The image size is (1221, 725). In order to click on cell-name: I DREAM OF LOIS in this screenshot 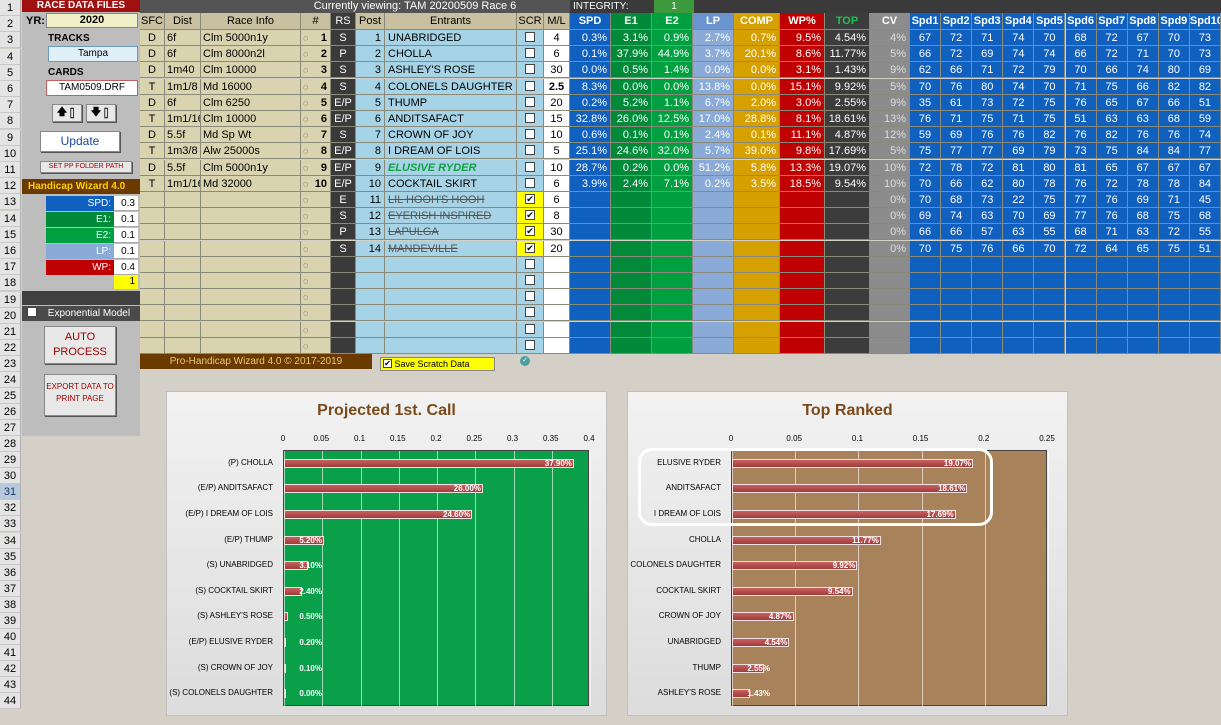, I will do `click(451, 151)`.